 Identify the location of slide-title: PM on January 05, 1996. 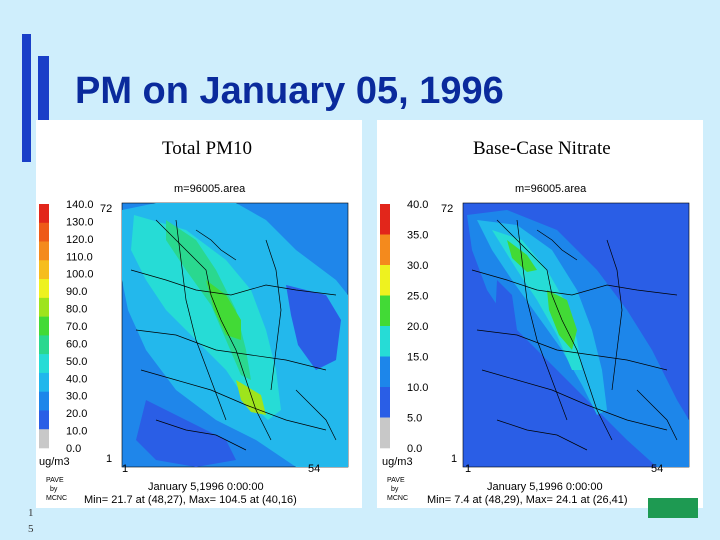
(289, 91).